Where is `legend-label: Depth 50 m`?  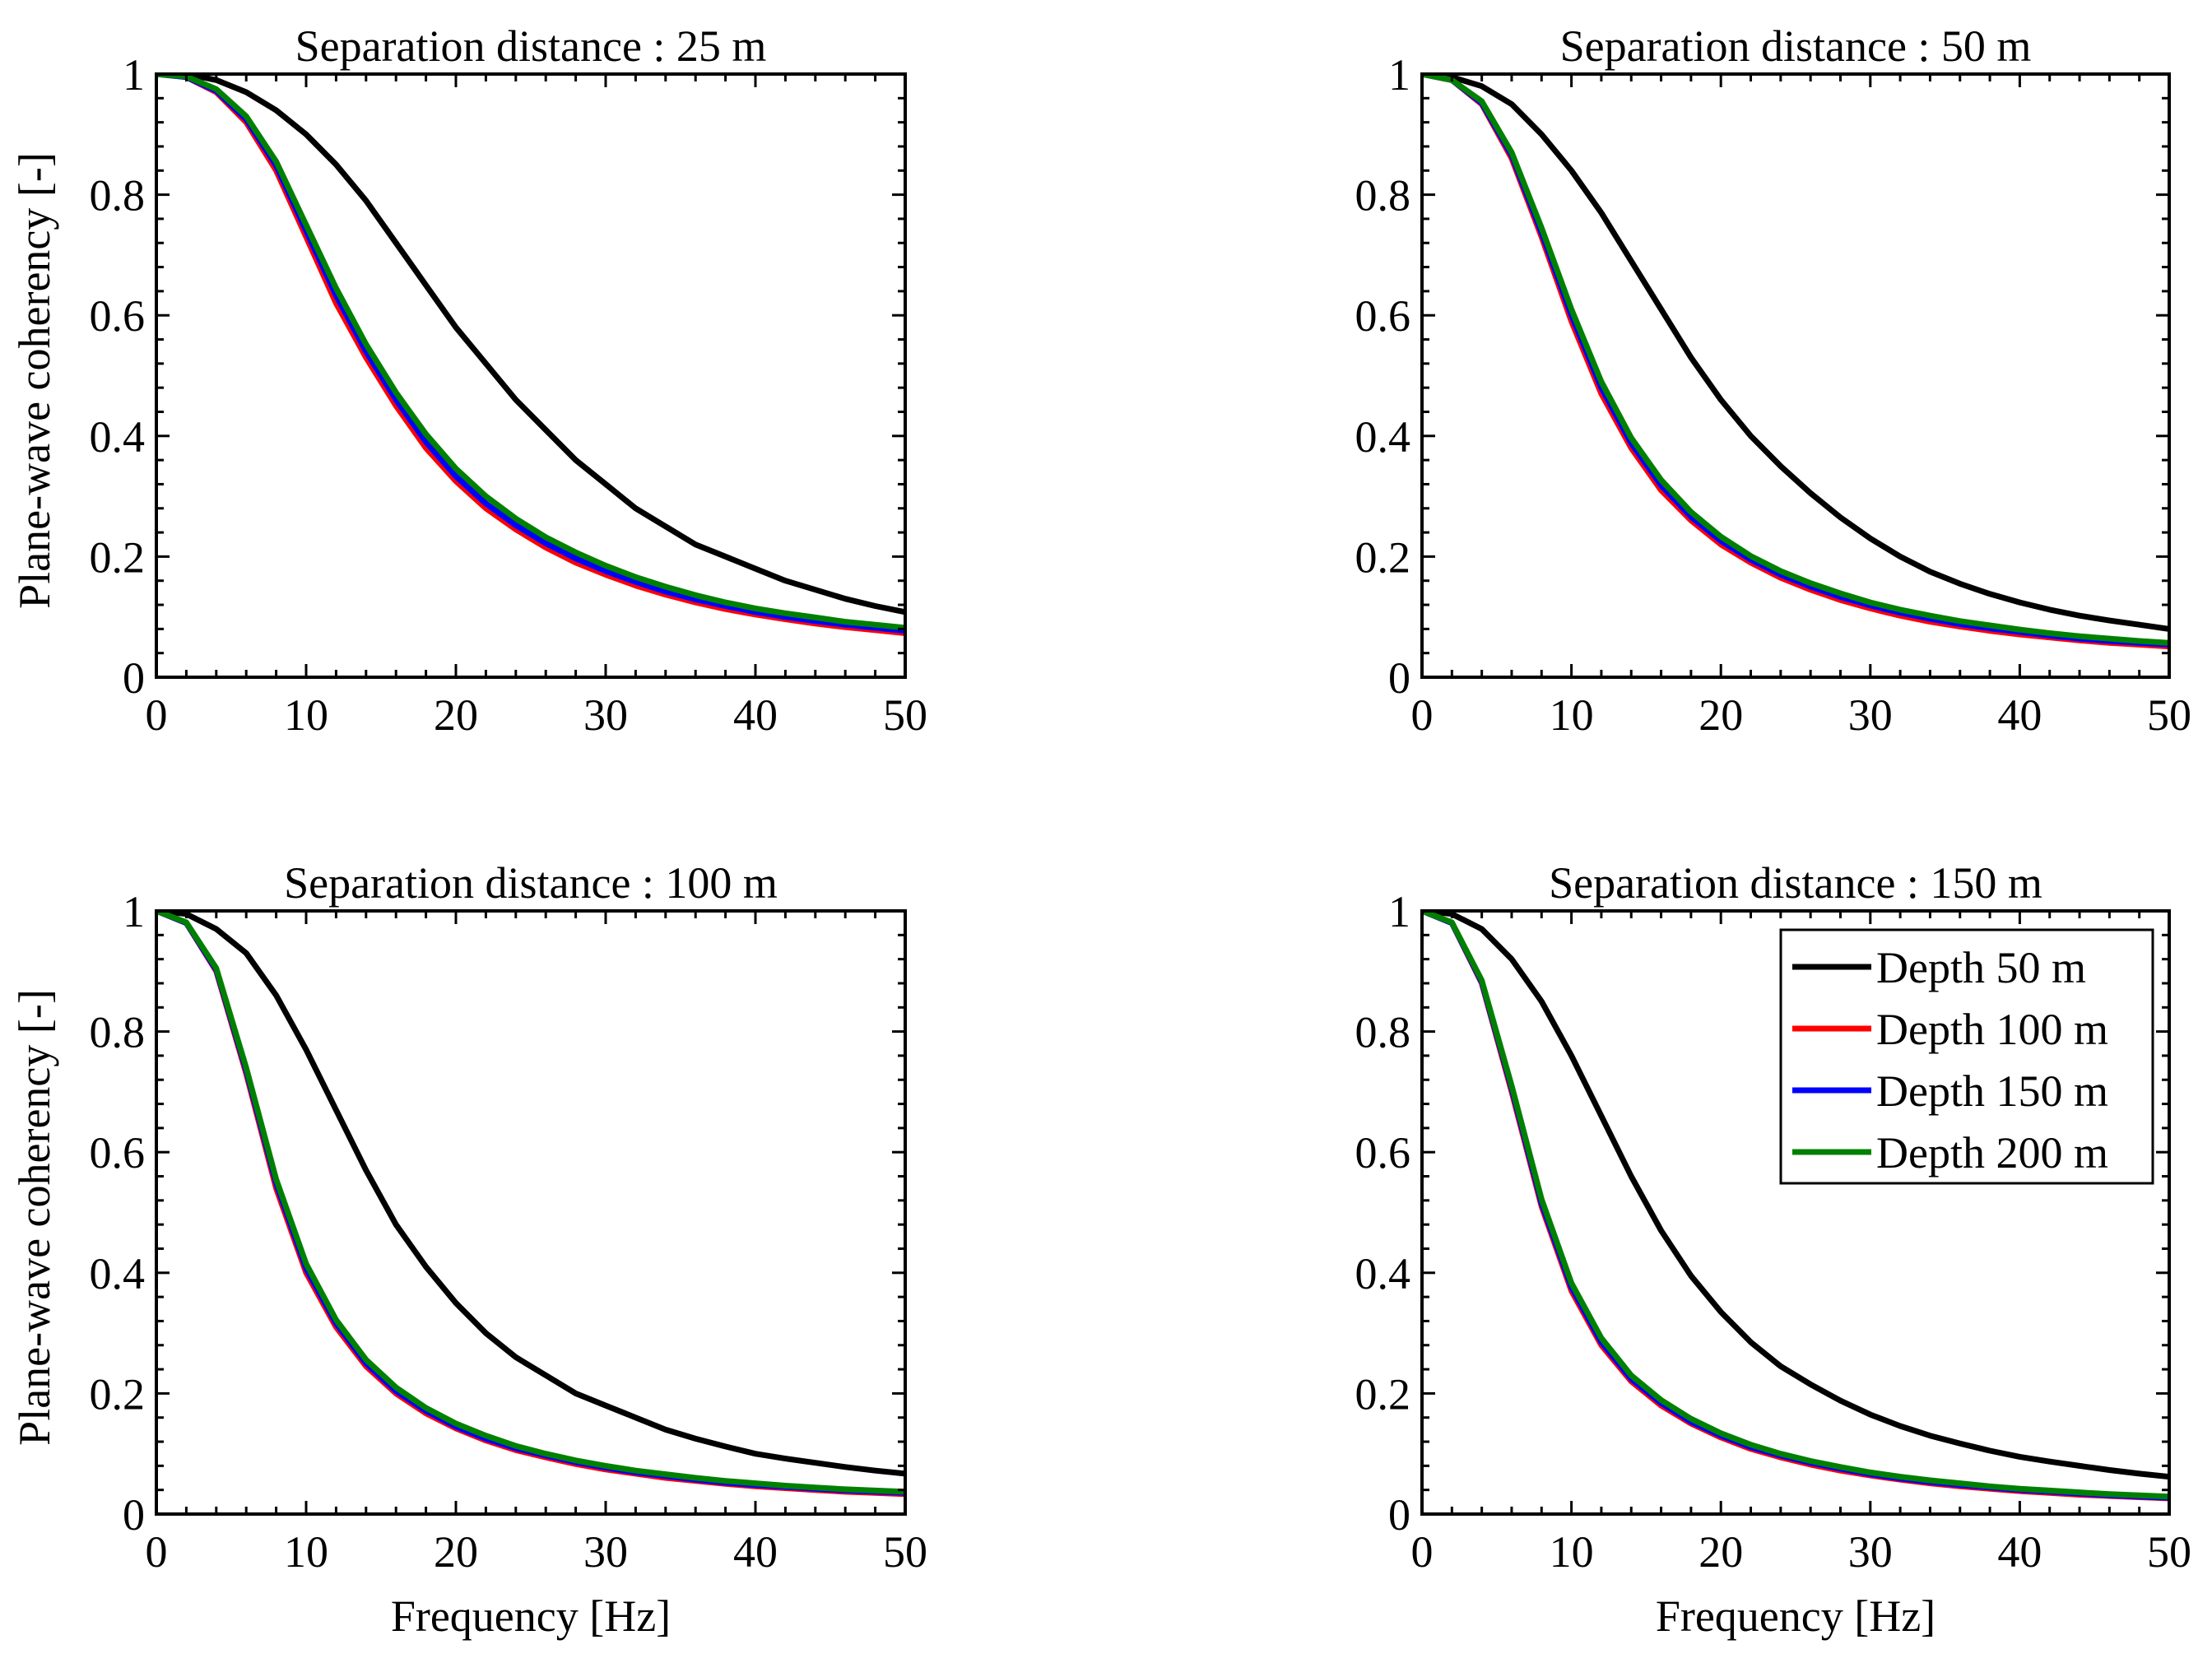 legend-label: Depth 50 m is located at coordinates (1981, 968).